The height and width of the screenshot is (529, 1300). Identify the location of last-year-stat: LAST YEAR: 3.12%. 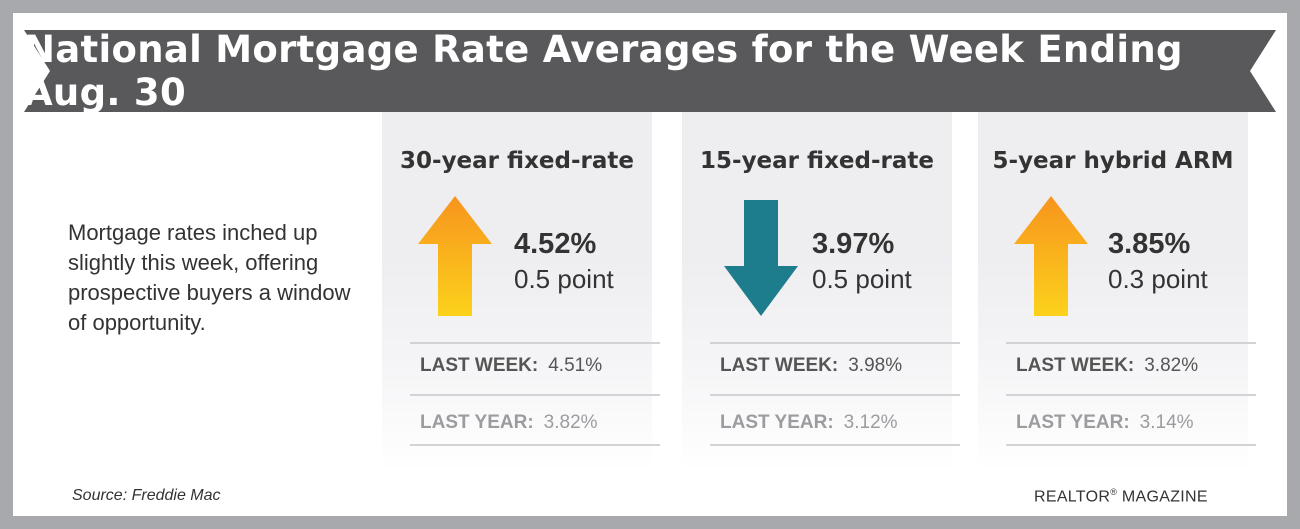
(809, 423).